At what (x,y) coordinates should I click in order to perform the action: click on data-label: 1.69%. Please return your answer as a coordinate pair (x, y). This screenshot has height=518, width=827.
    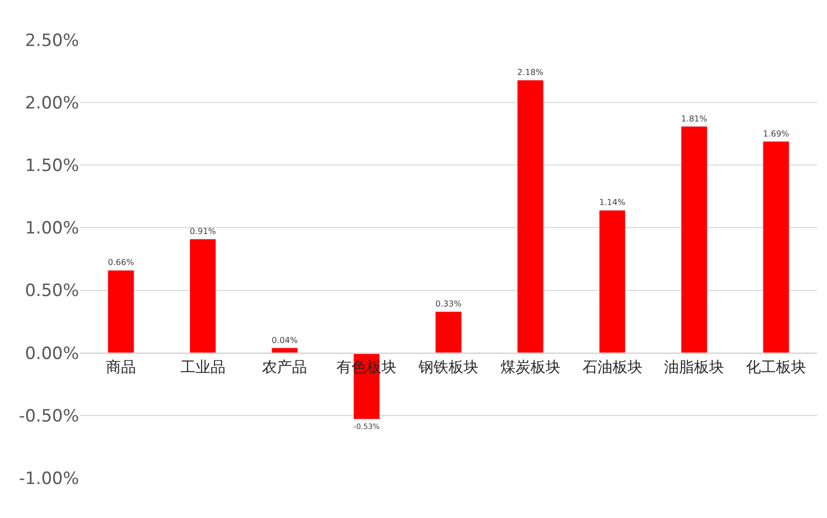
    Looking at the image, I should click on (776, 133).